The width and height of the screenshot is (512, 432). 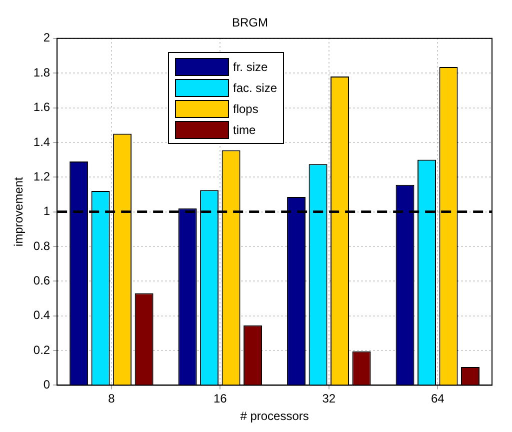 I want to click on y-tick-label: 1.2, so click(x=41, y=176).